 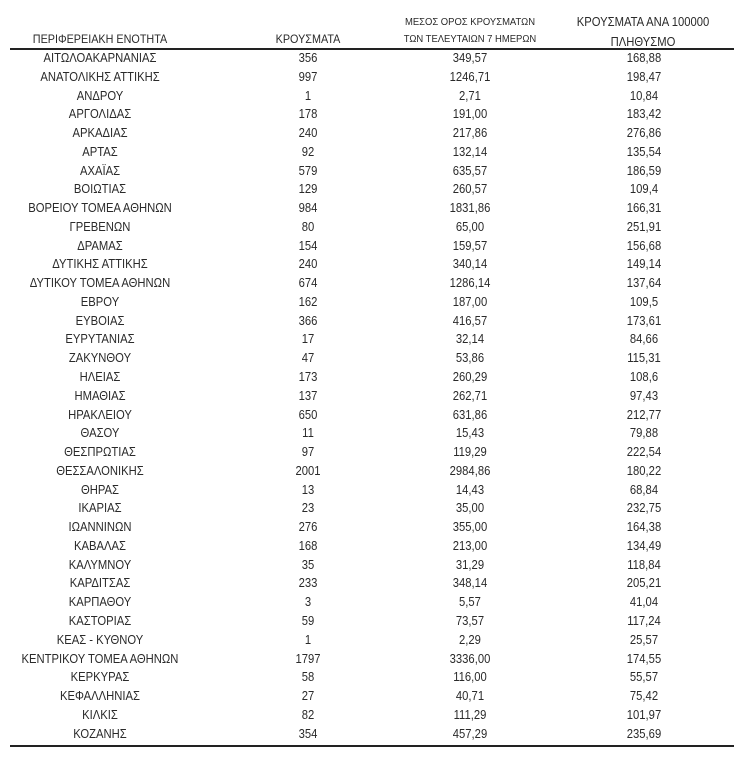 I want to click on cell-regional-unit: ΔΥΤΙΚΗΣ ΑΤΤΙΚΗΣ, so click(x=100, y=264).